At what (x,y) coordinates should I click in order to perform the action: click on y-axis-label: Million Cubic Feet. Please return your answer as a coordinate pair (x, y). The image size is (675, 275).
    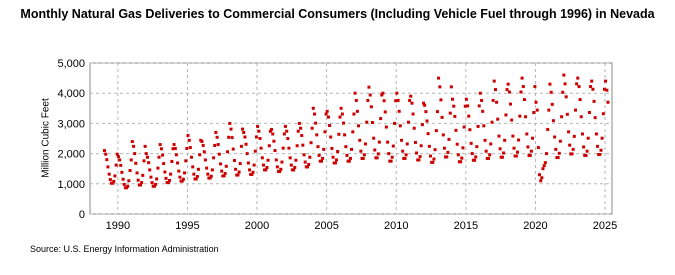
    Looking at the image, I should click on (46, 138).